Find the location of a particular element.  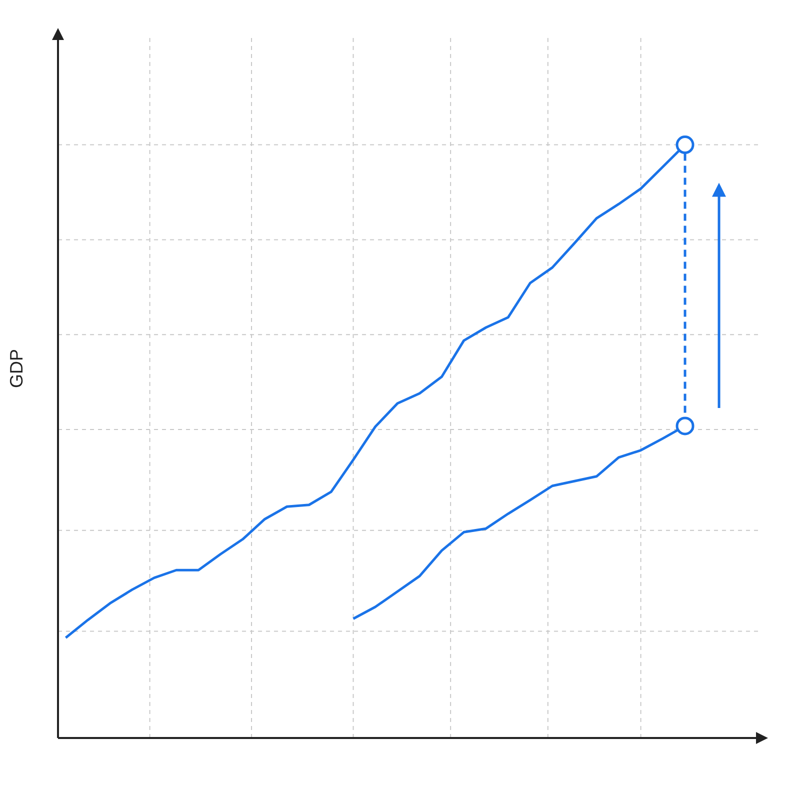

y-axis-title: GDP is located at coordinates (16, 368).